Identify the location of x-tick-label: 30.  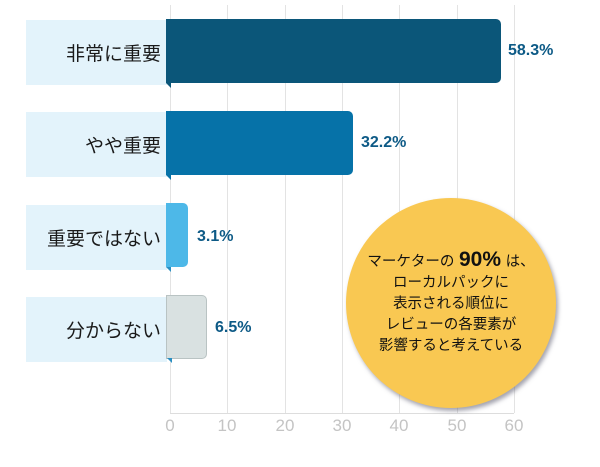
(342, 425).